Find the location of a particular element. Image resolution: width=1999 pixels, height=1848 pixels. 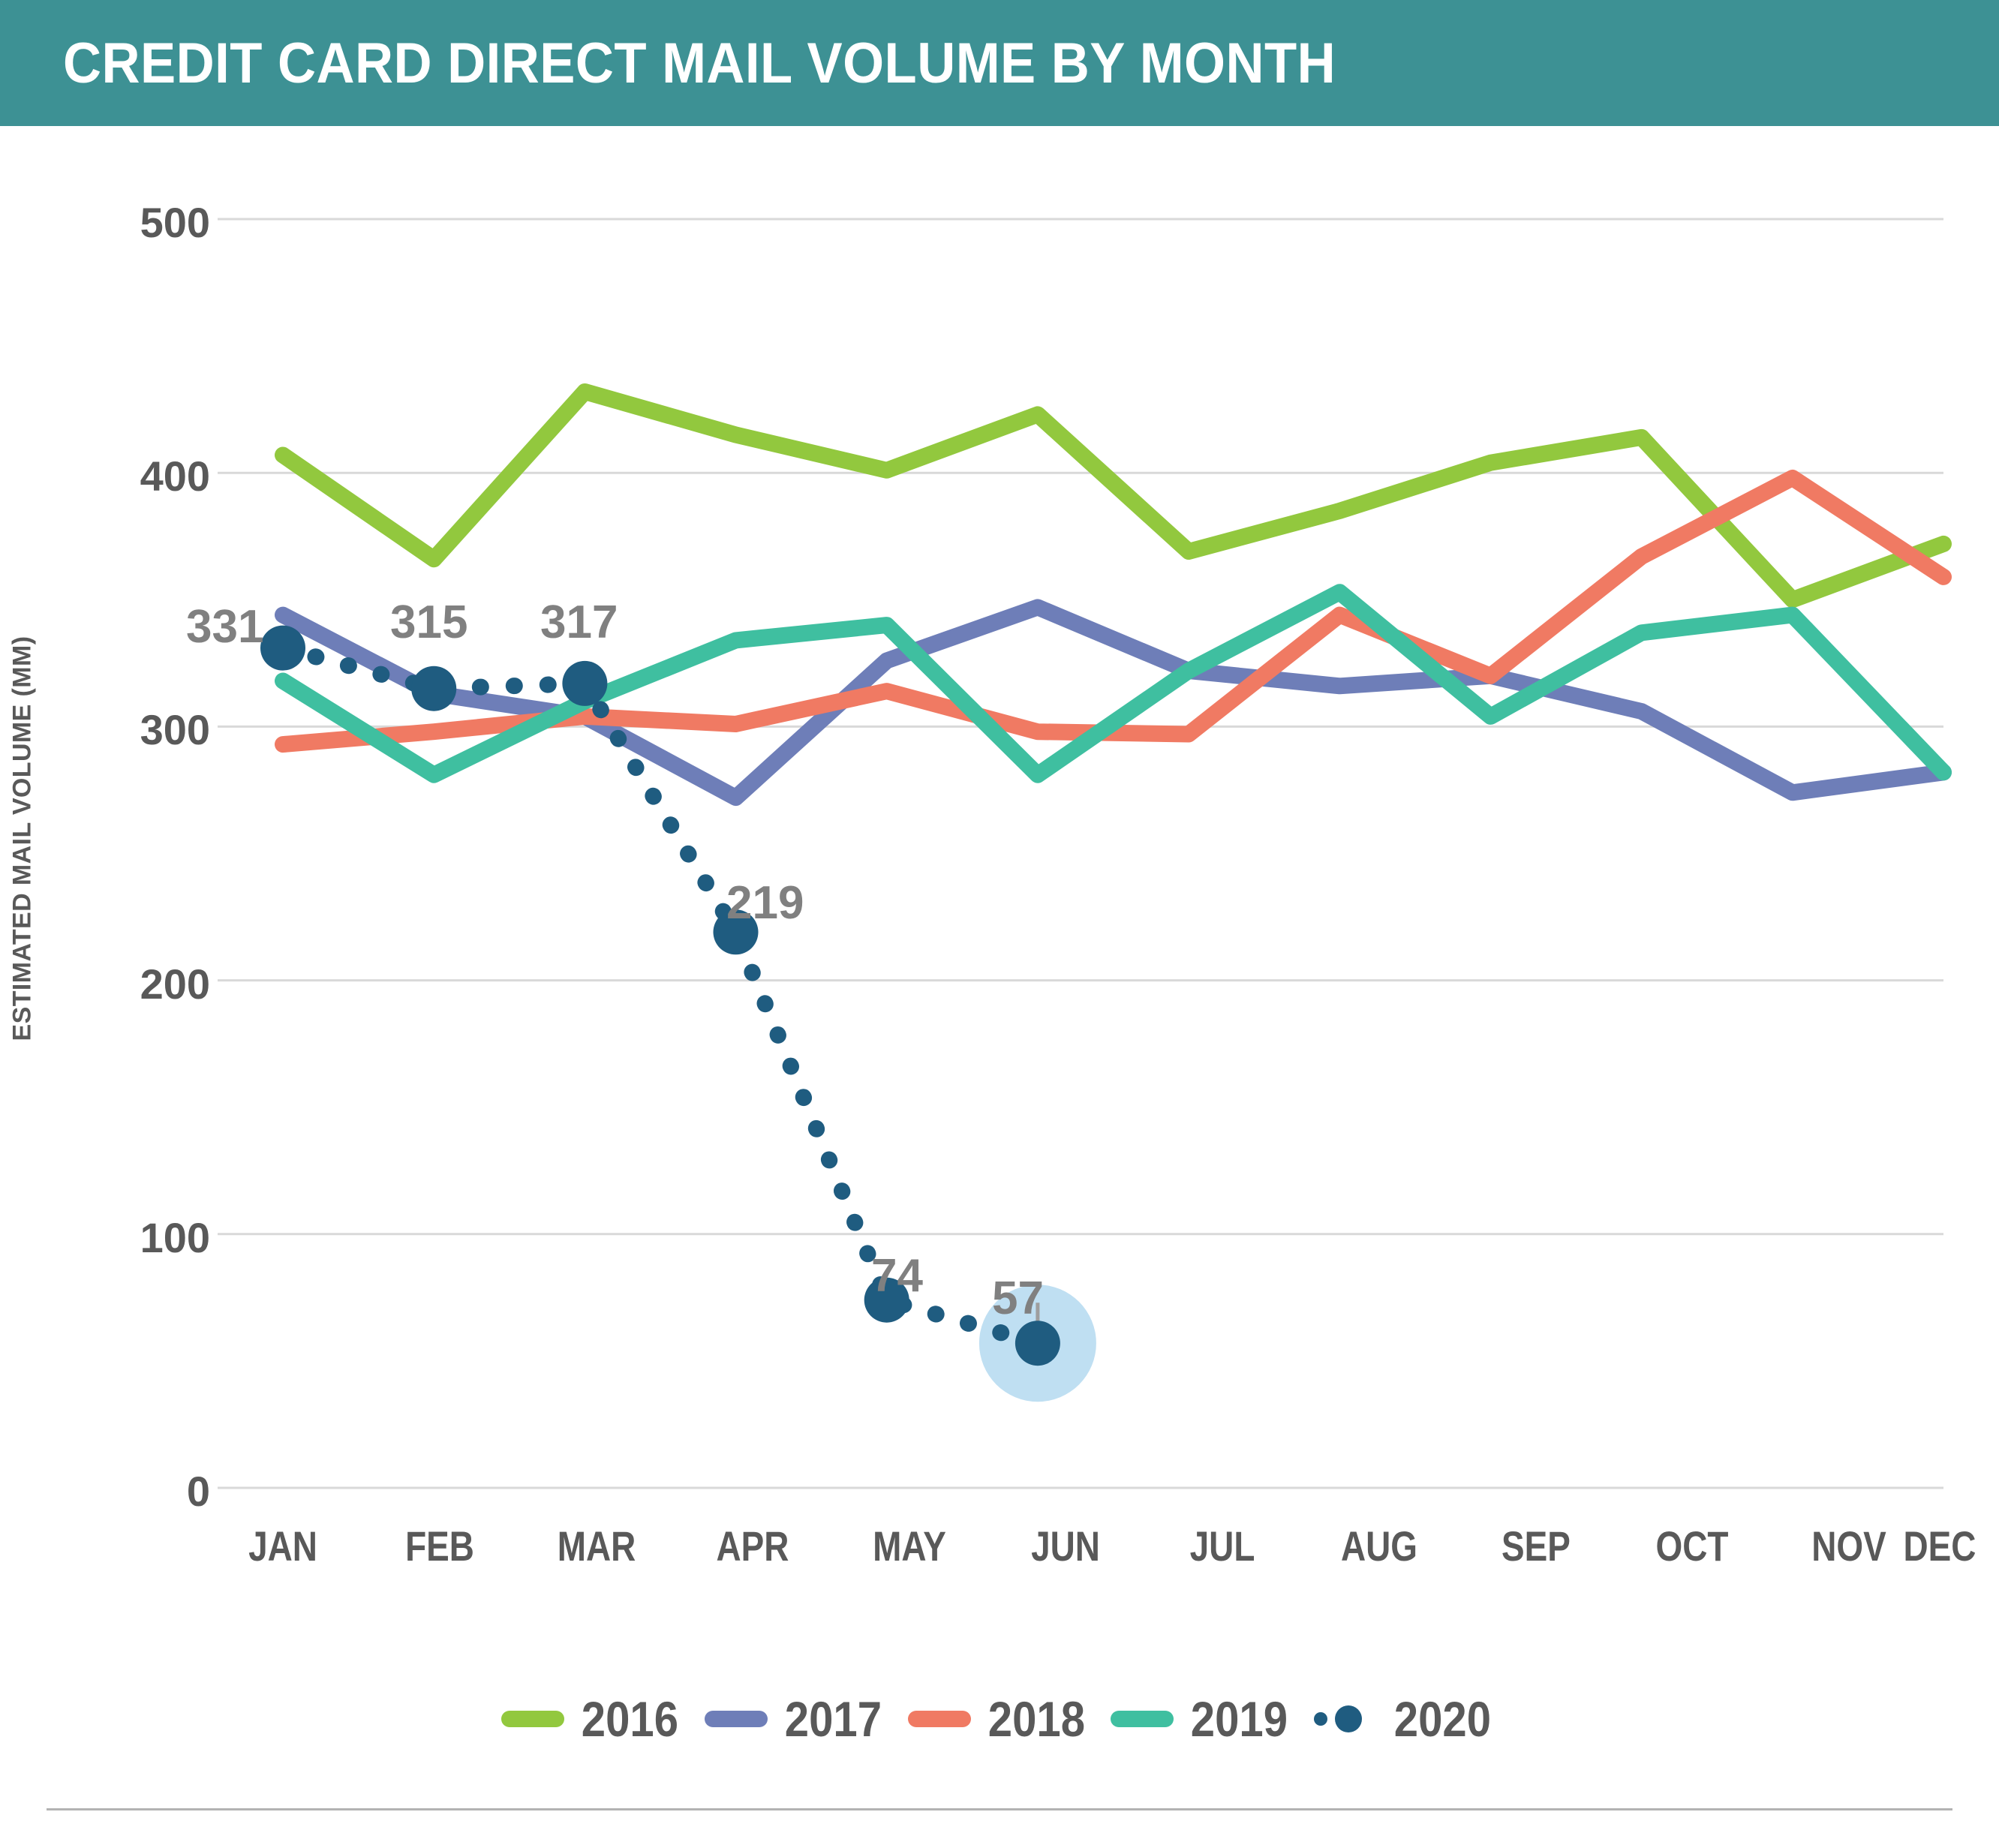

chart-legend: 2016 2017 2018 2019 2020 is located at coordinates (999, 1718).